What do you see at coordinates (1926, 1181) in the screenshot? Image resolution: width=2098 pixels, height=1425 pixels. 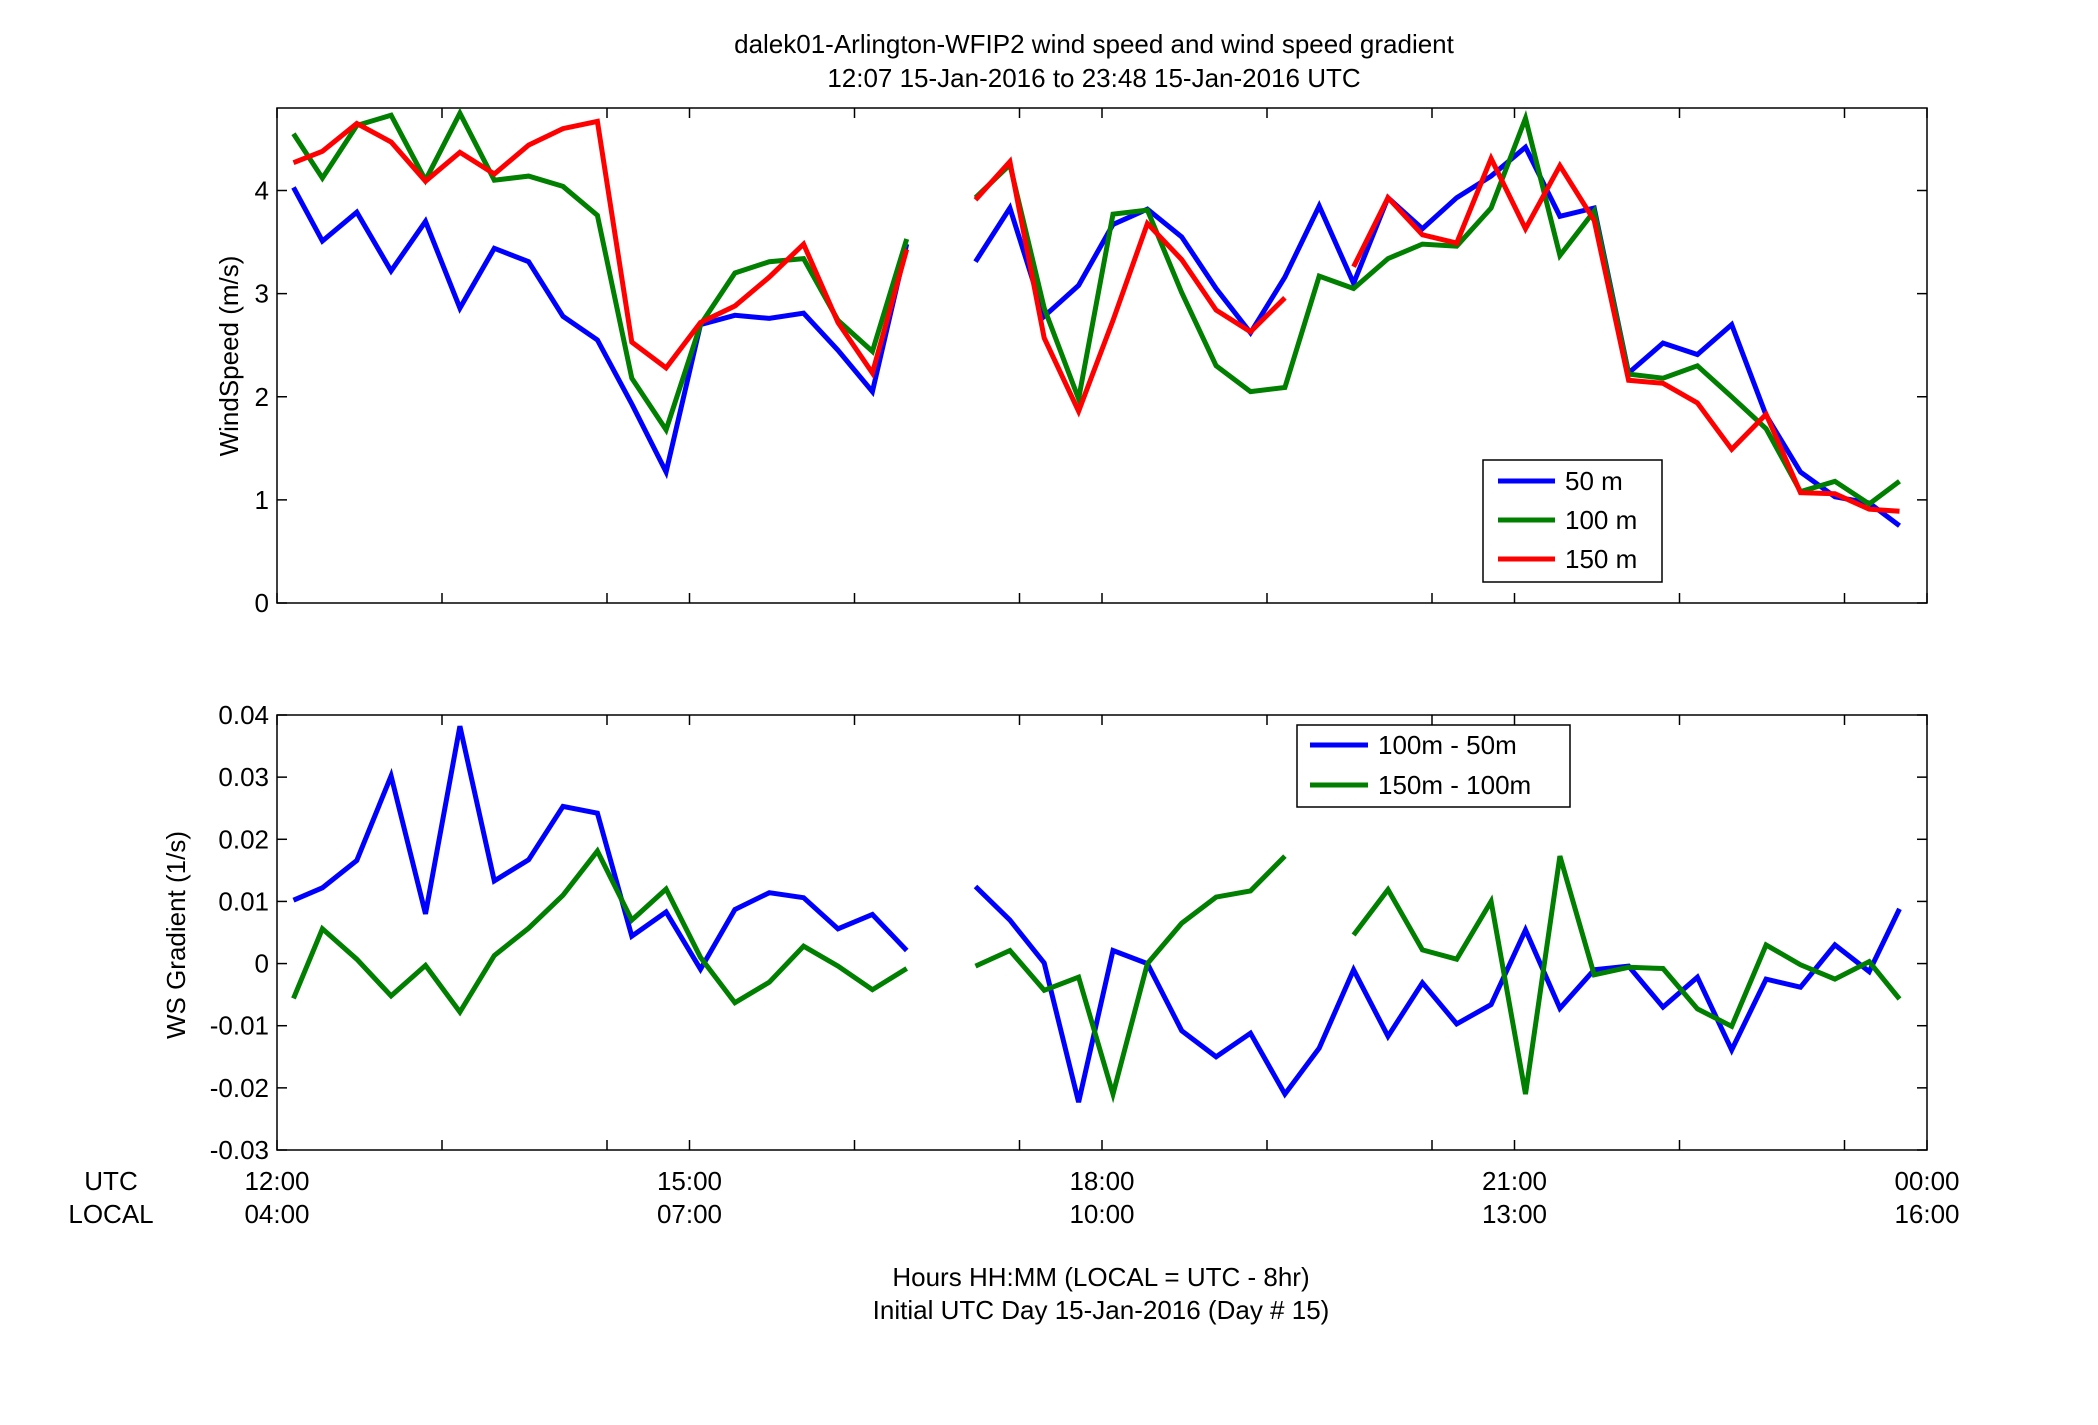 I see `xtick-label-utc: 00:00` at bounding box center [1926, 1181].